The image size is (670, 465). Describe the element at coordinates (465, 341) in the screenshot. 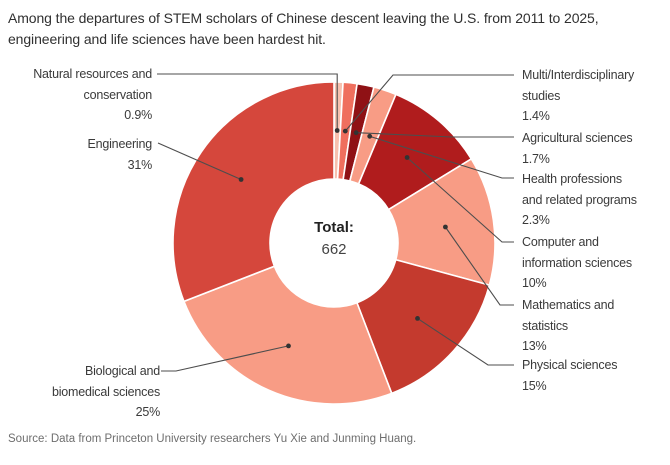

I see `leader-line-physical-sciences` at that location.